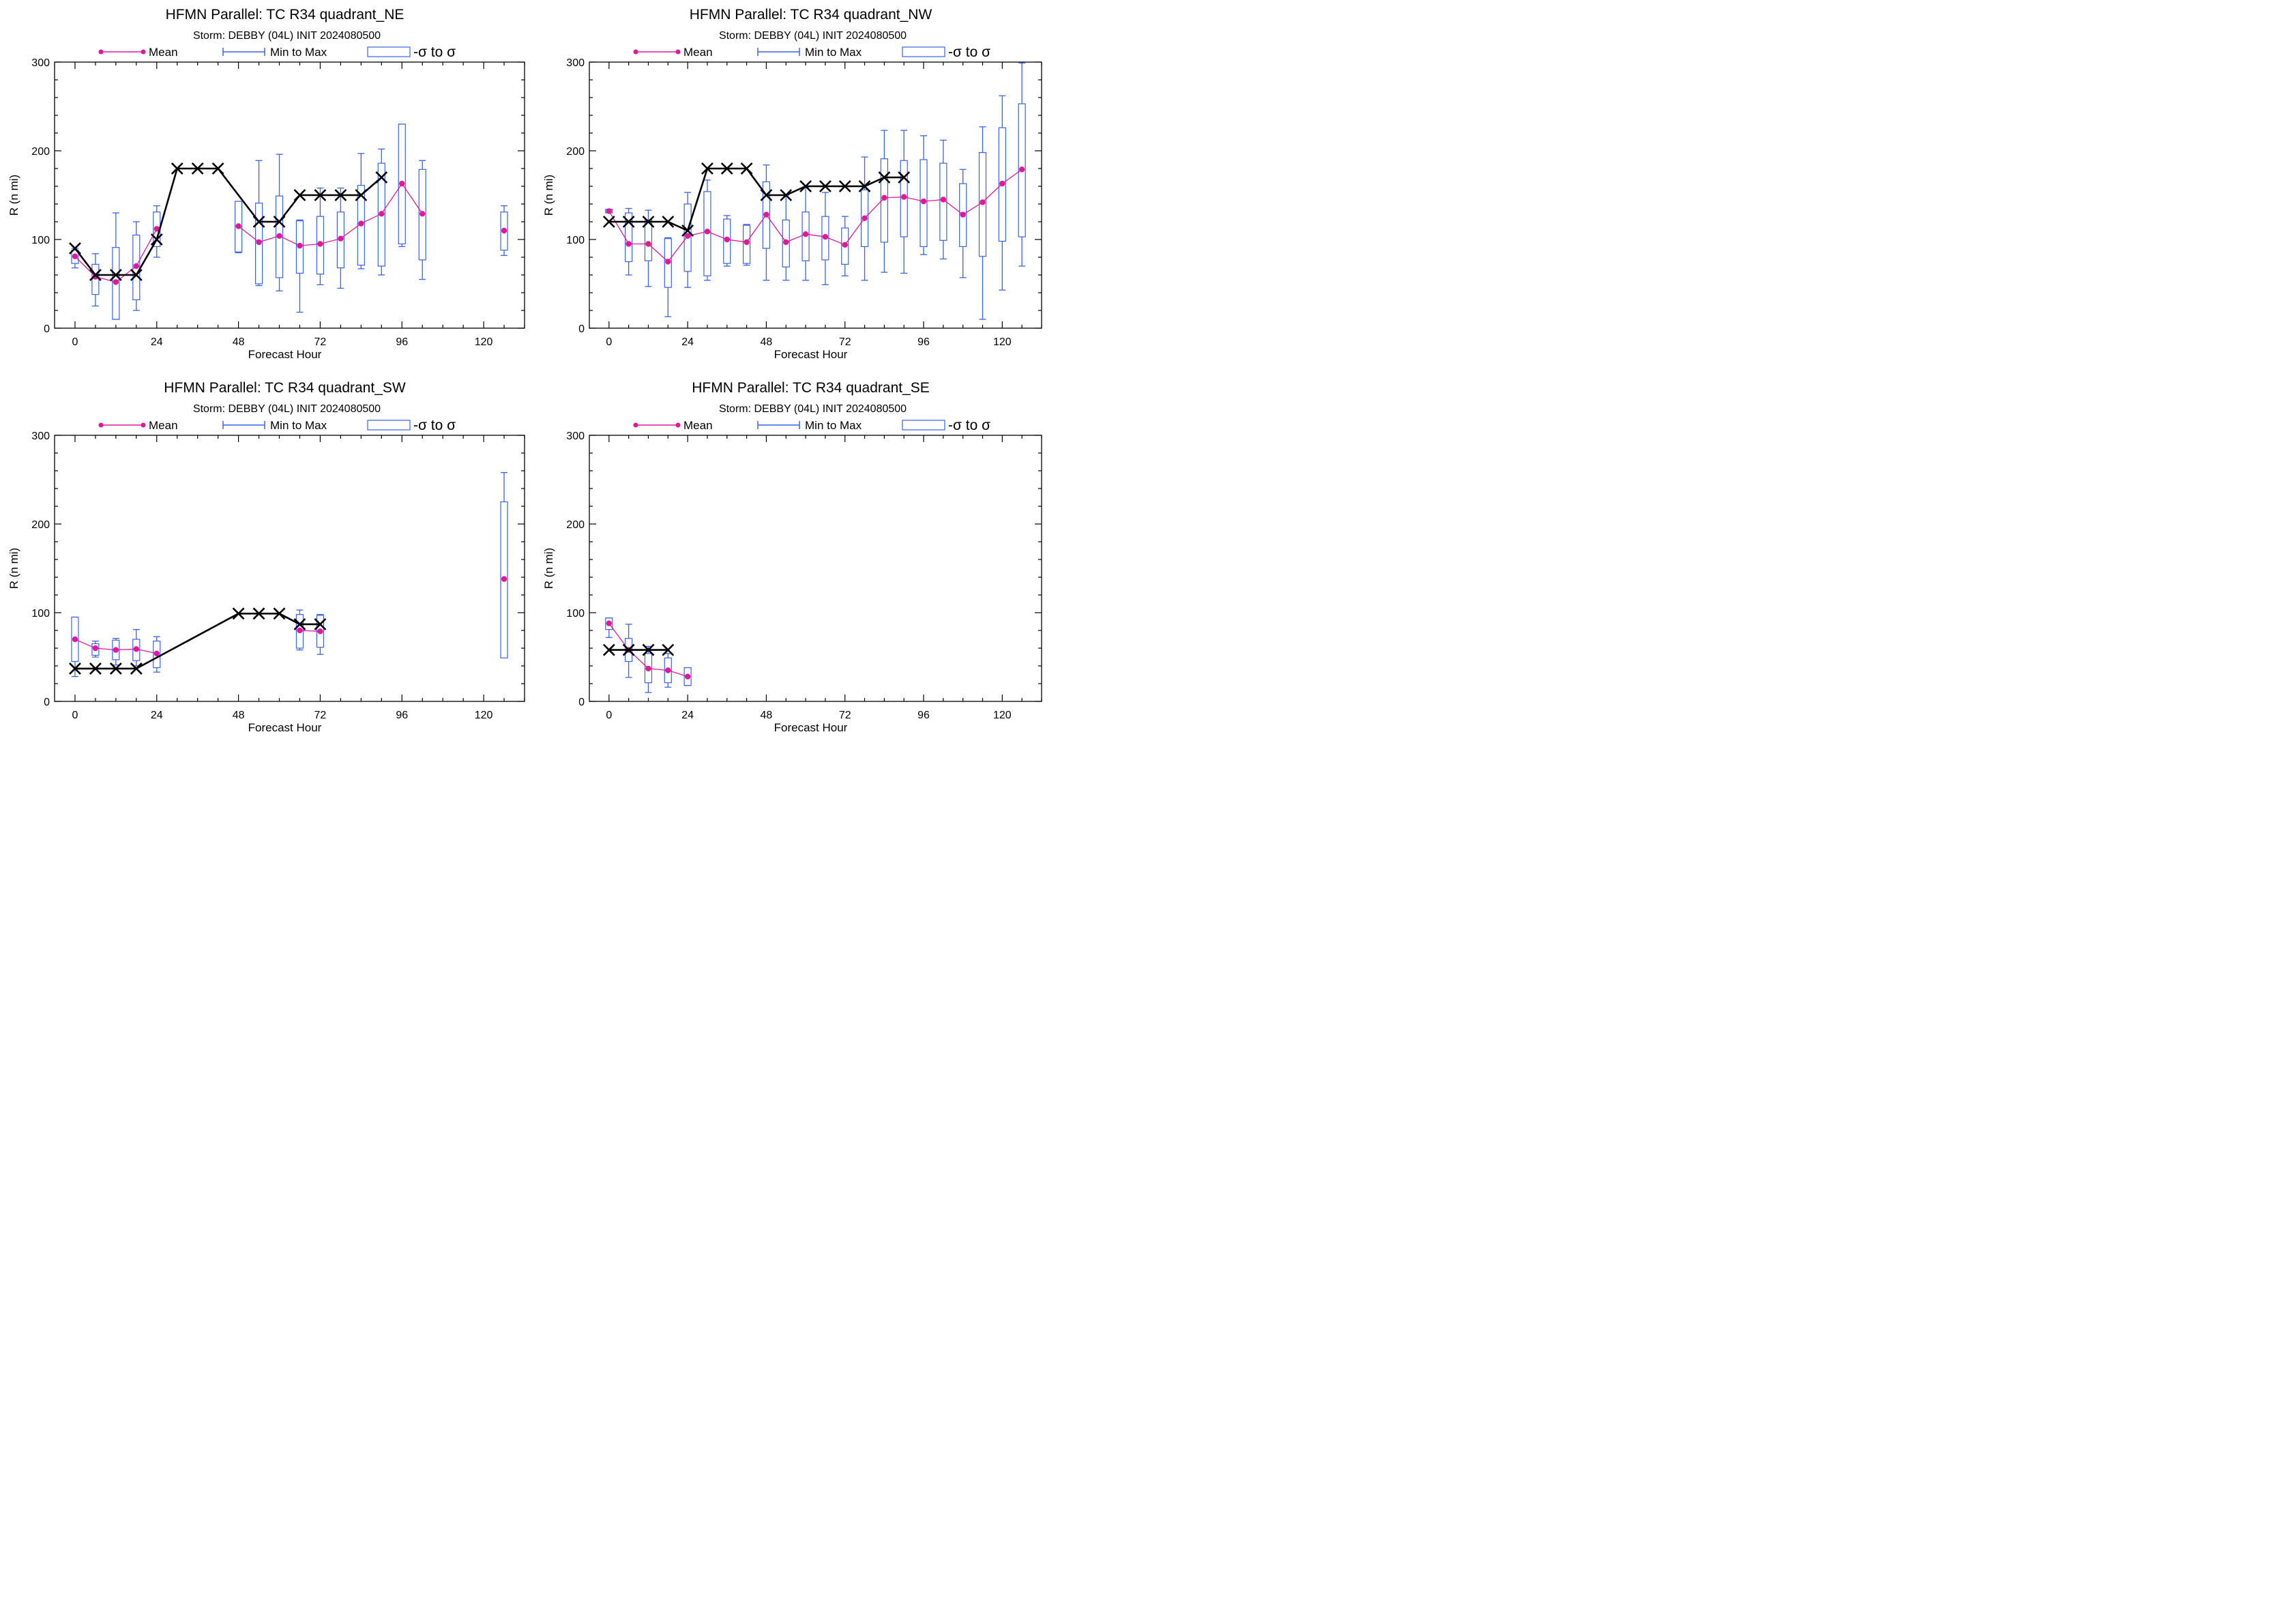 This screenshot has width=2296, height=1602. I want to click on legend-sigma-box, so click(389, 426).